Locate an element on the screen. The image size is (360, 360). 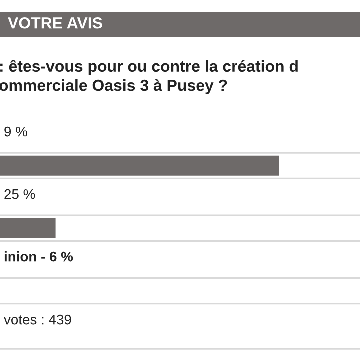
annotation: 25 % is located at coordinates (20, 194).